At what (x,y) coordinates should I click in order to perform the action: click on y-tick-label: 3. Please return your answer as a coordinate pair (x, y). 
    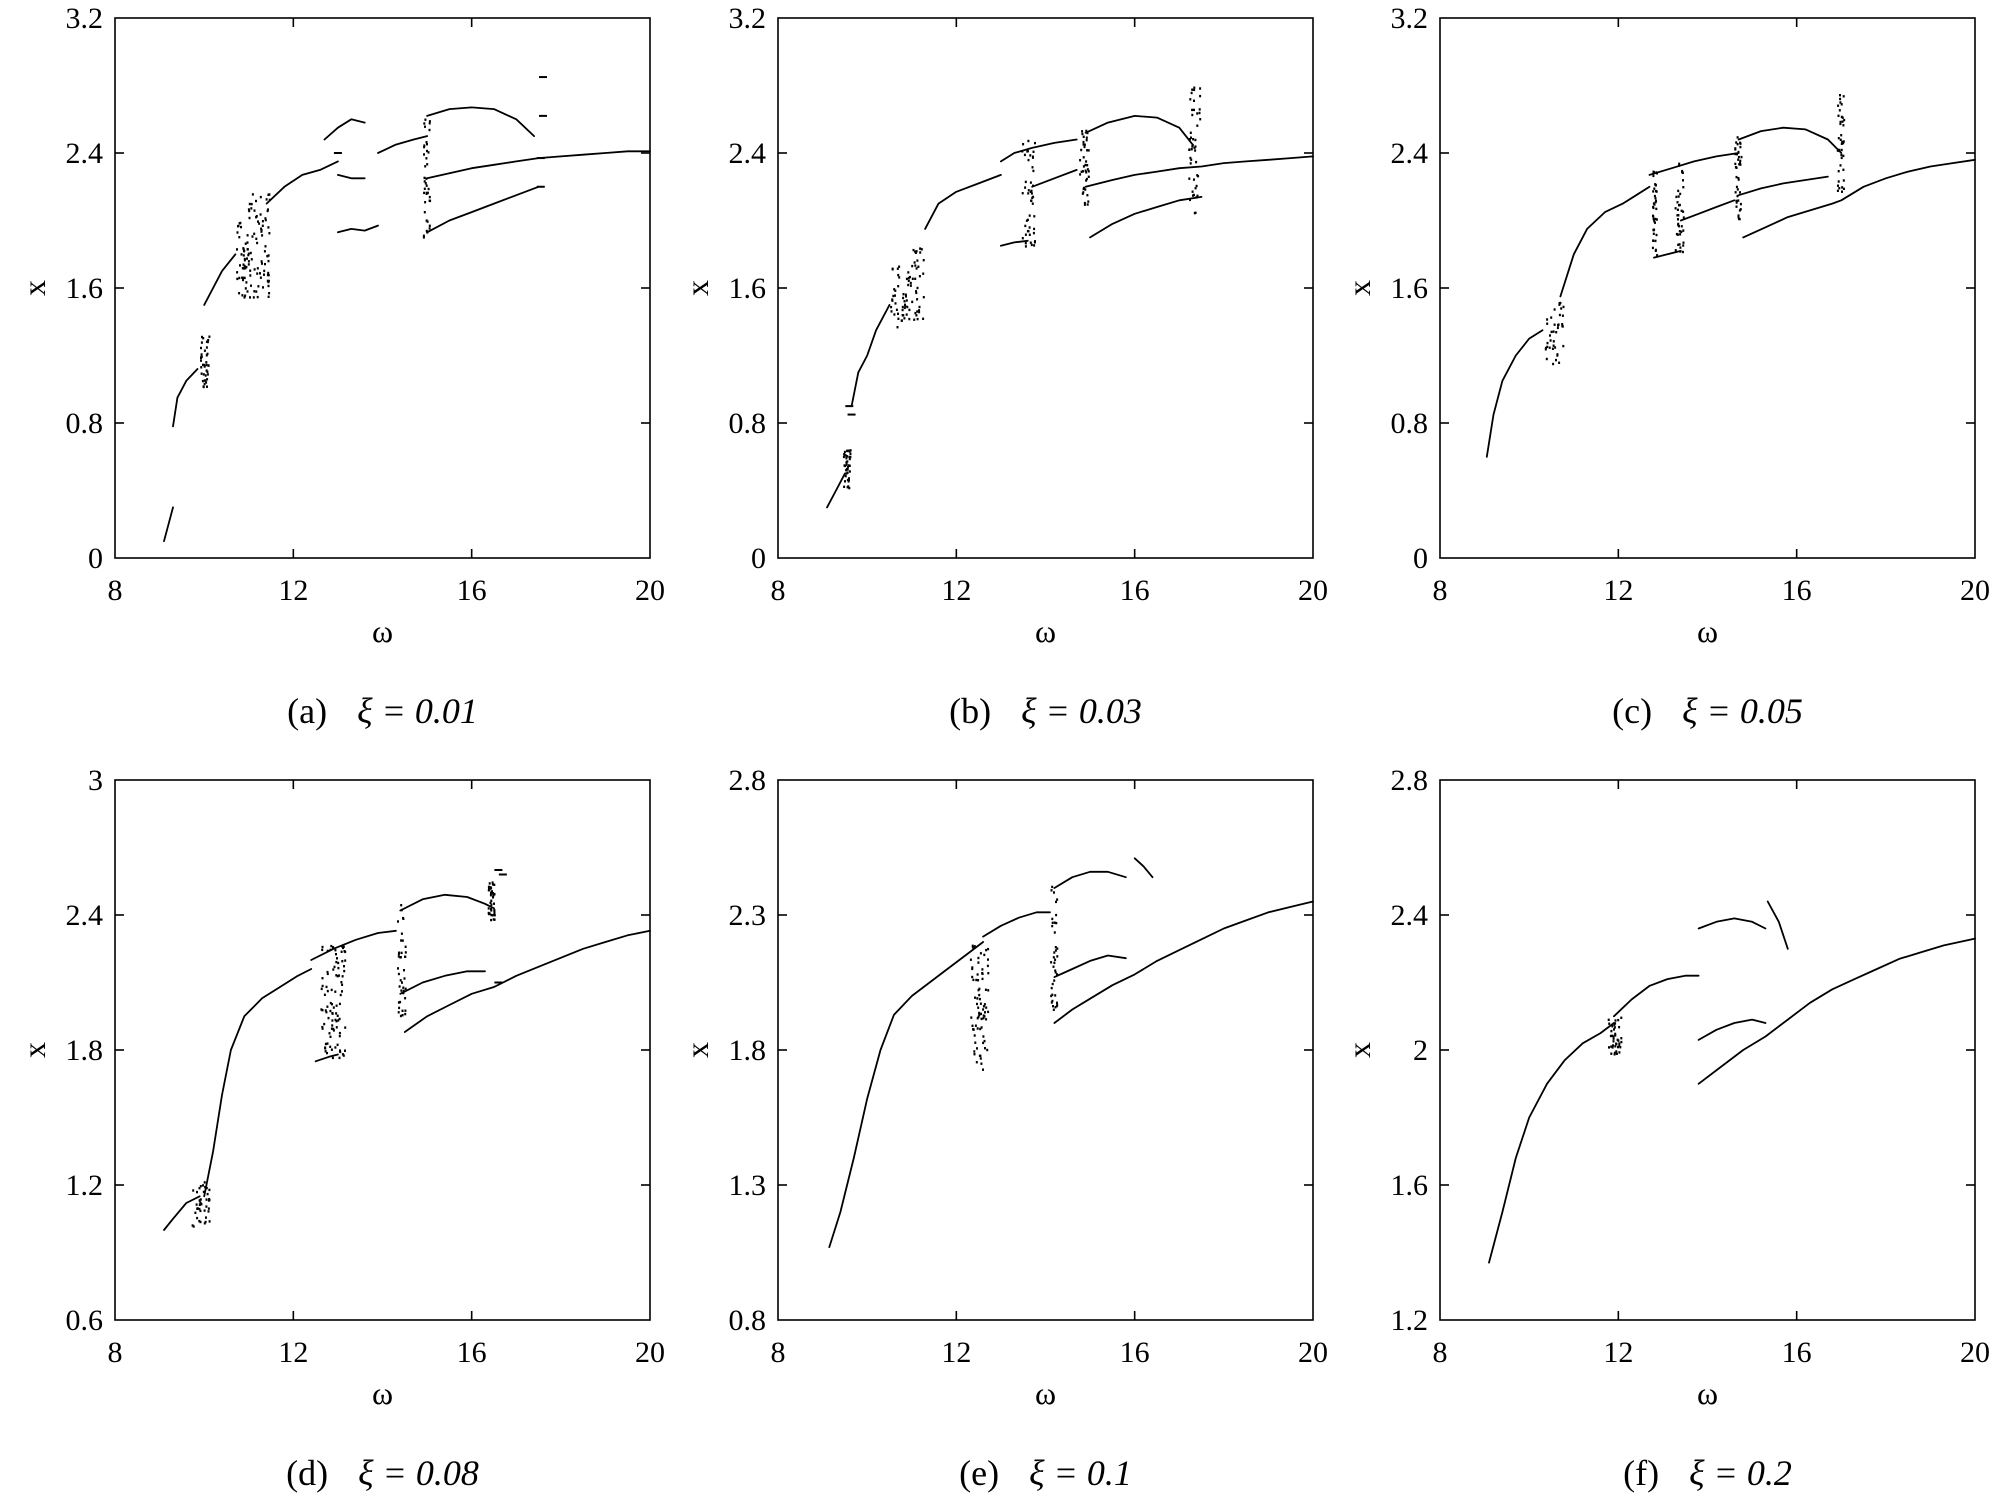
    Looking at the image, I should click on (95, 780).